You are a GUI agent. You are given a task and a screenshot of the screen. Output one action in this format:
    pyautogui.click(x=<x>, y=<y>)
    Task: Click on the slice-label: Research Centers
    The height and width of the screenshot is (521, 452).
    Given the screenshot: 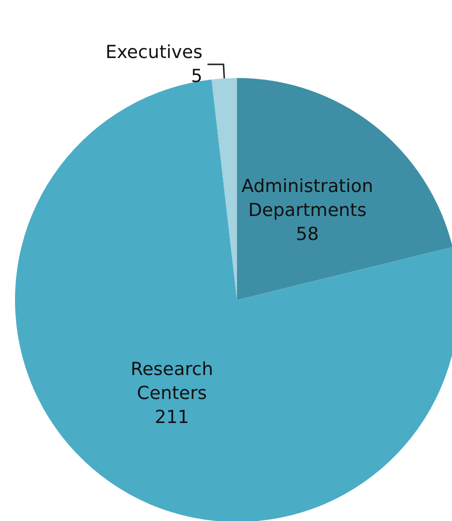 What is the action you would take?
    pyautogui.click(x=172, y=381)
    